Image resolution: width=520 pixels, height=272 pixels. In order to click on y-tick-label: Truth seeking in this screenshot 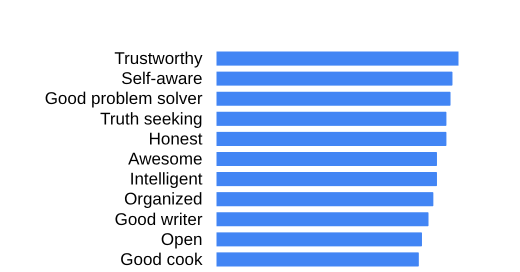, I will do `click(151, 118)`.